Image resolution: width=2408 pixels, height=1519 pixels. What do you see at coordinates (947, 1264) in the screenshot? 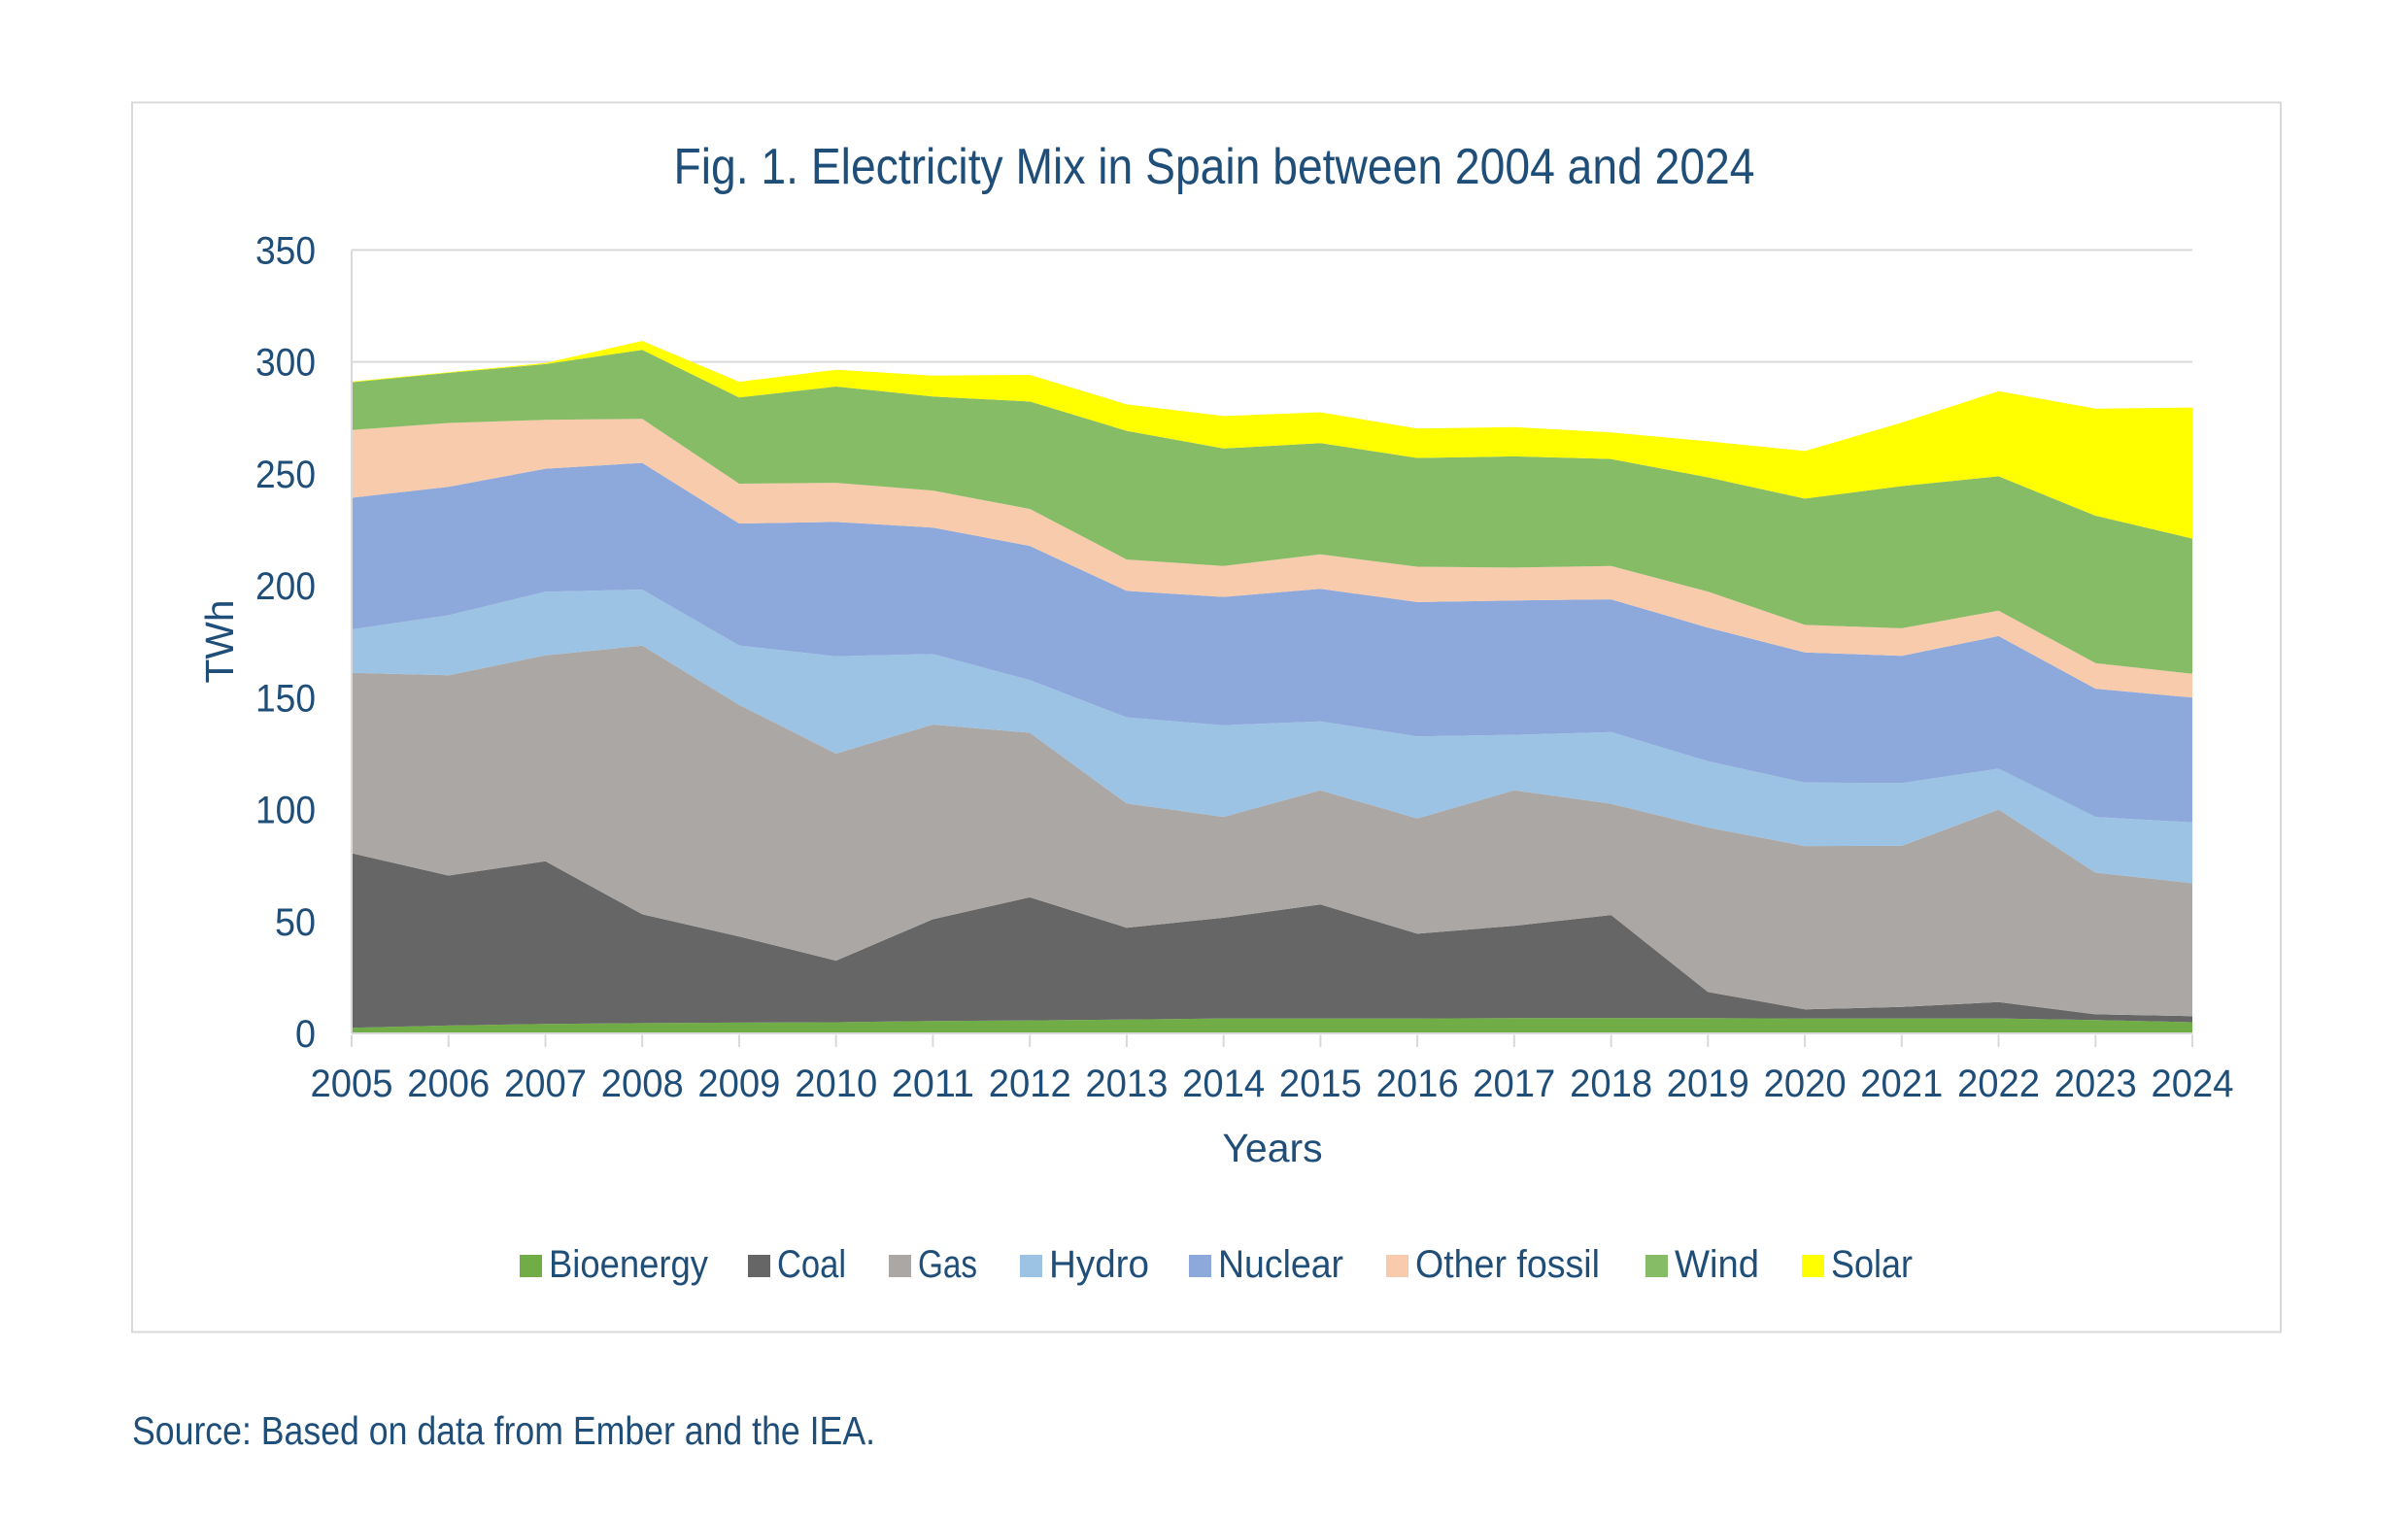
I see `svg-text: Gas` at bounding box center [947, 1264].